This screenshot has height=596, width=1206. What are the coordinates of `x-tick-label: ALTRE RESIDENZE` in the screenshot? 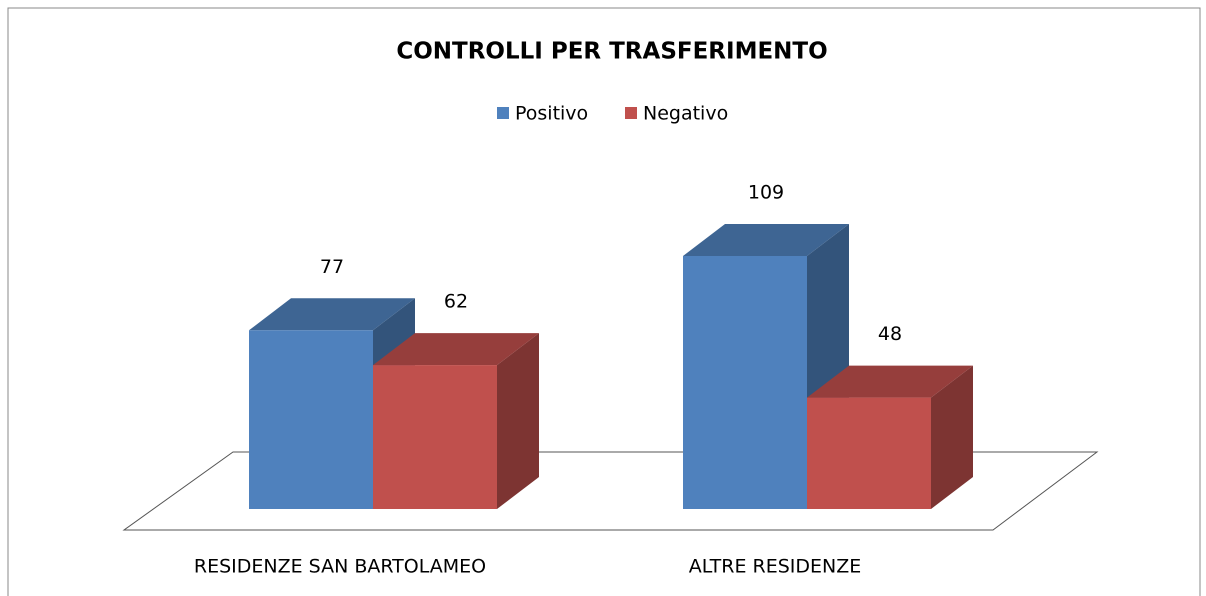 It's located at (775, 567).